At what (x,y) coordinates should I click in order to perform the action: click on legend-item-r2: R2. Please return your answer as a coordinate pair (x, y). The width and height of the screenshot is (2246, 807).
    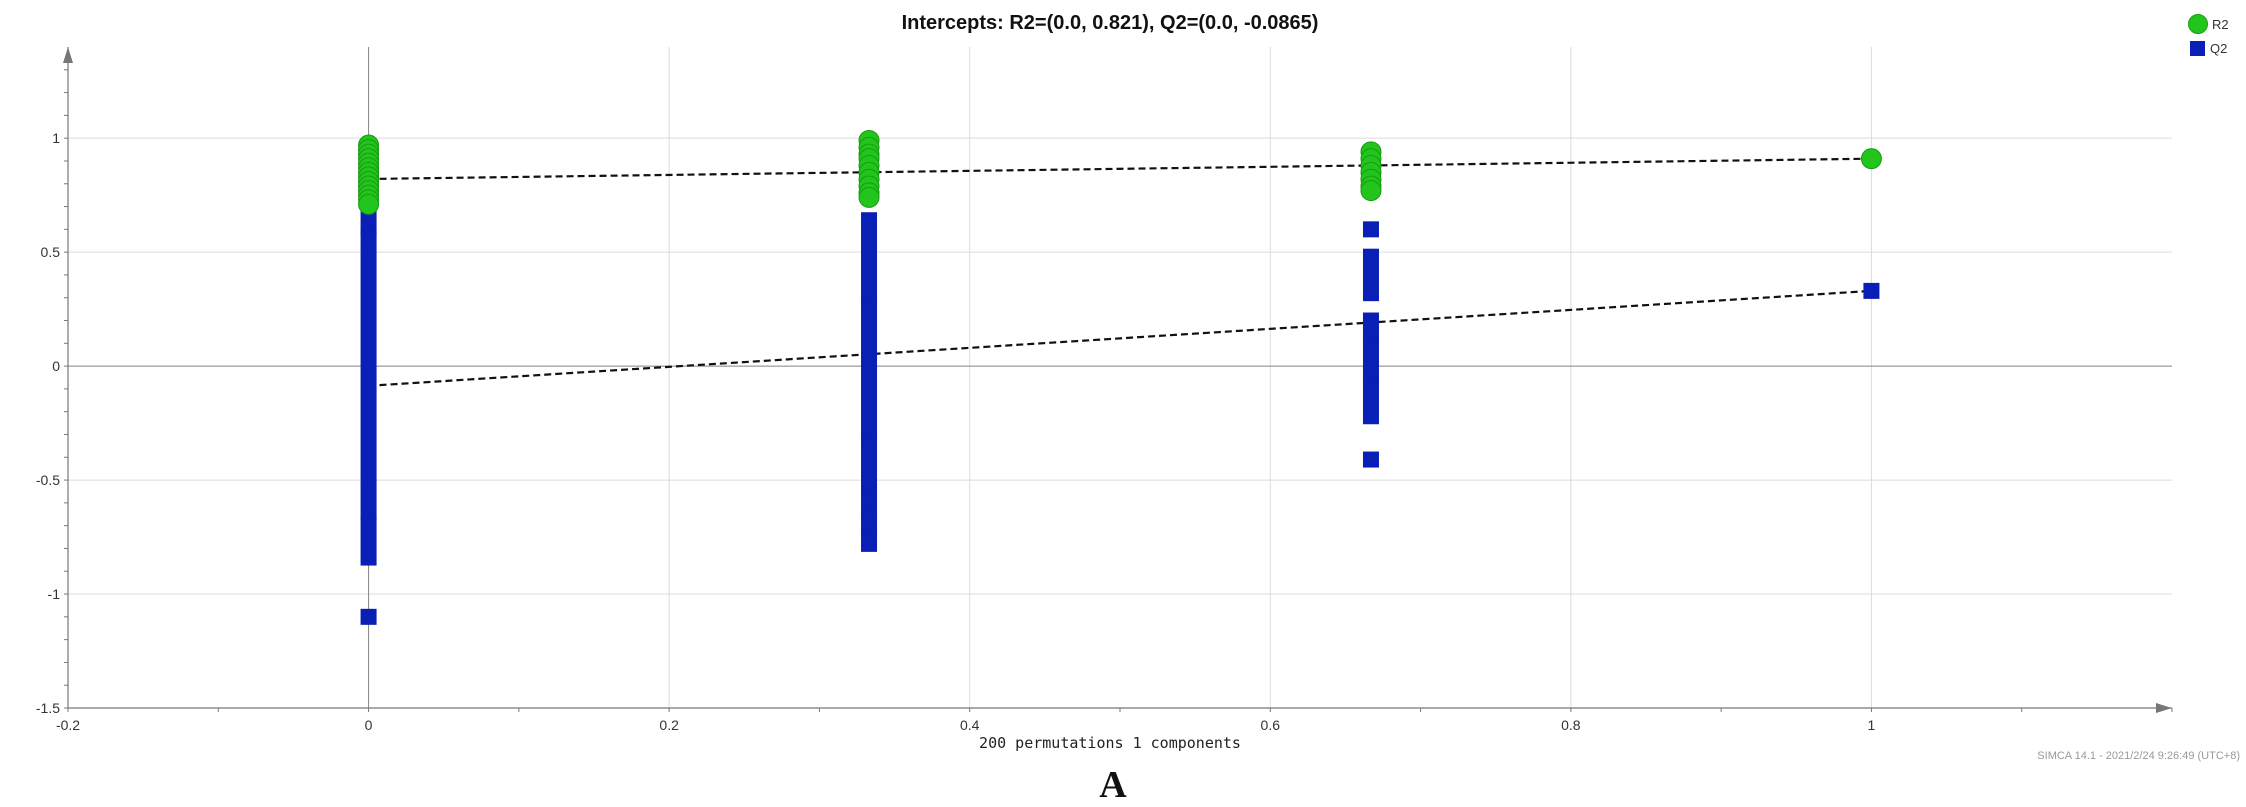
    Looking at the image, I should click on (2208, 24).